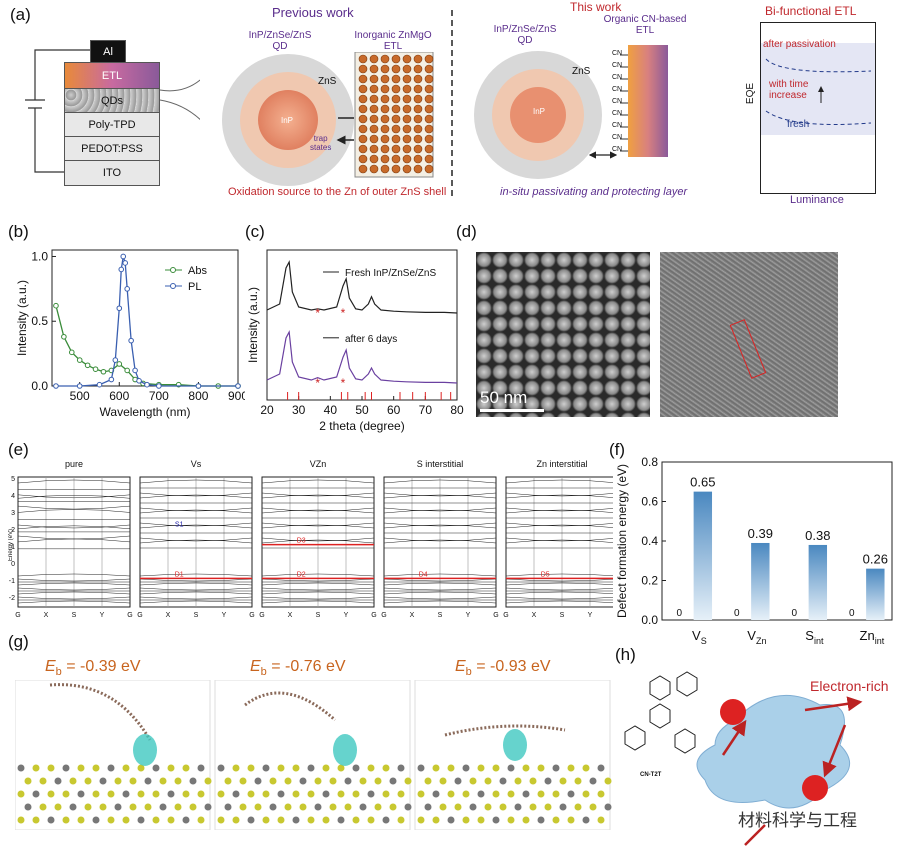 Image resolution: width=912 pixels, height=853 pixels. What do you see at coordinates (625, 654) in the screenshot?
I see `panel-label-h: (h)` at bounding box center [625, 654].